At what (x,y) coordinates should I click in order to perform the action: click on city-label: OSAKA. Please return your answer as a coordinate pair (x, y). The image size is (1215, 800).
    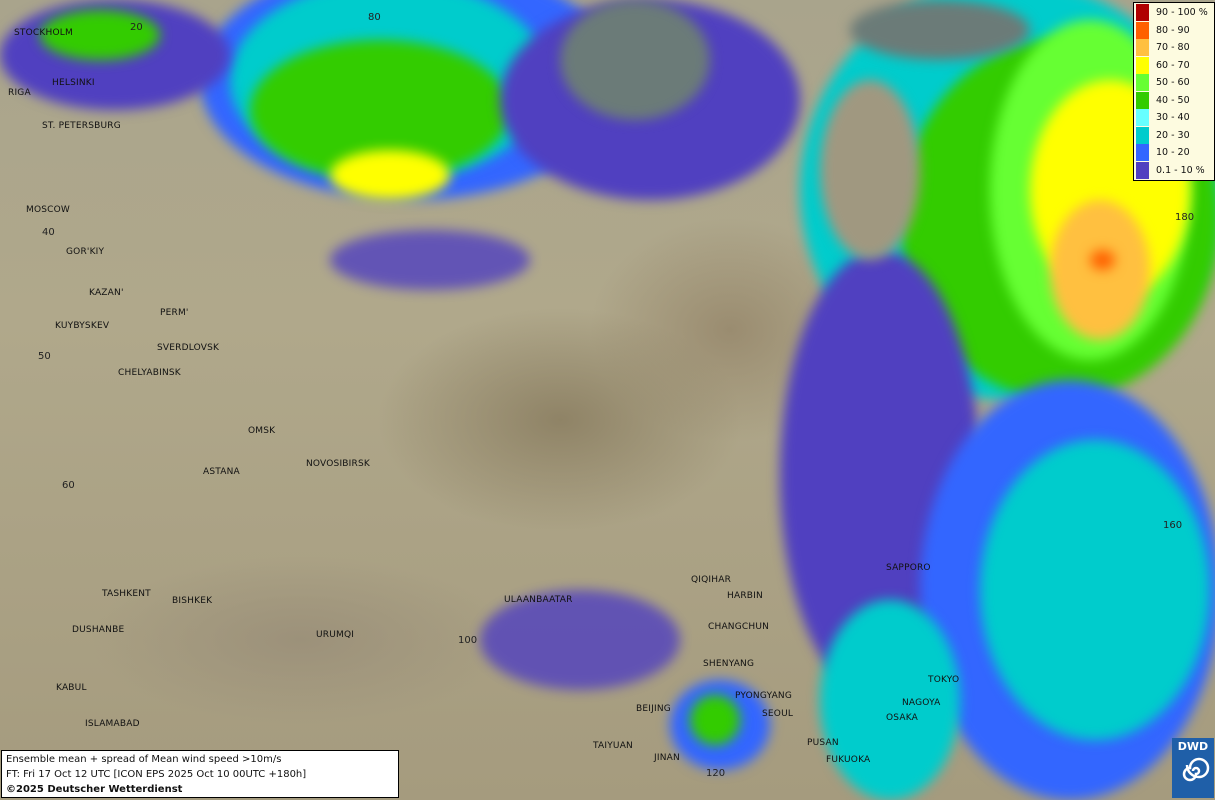
    Looking at the image, I should click on (902, 718).